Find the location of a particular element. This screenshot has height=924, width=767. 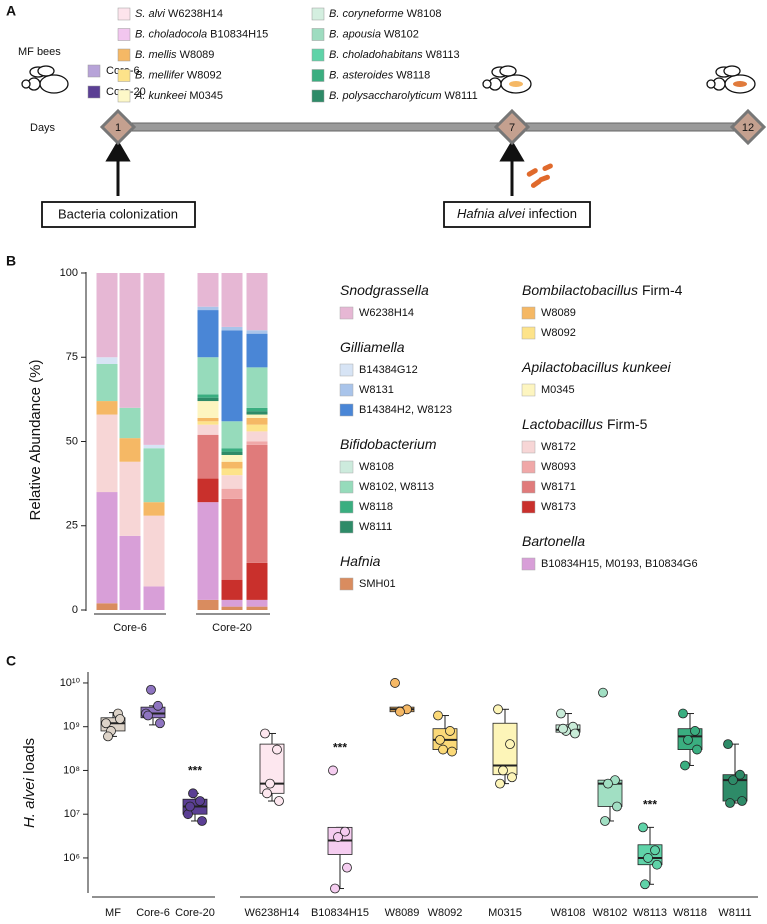

day-marker is located at coordinates (748, 127).